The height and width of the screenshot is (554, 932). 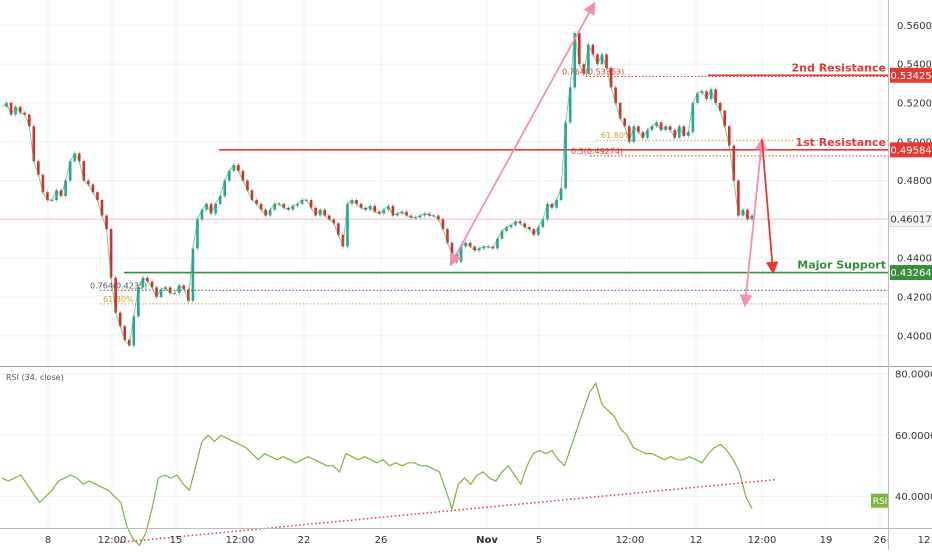 What do you see at coordinates (880, 502) in the screenshot?
I see `rsi-badge-text: RSI` at bounding box center [880, 502].